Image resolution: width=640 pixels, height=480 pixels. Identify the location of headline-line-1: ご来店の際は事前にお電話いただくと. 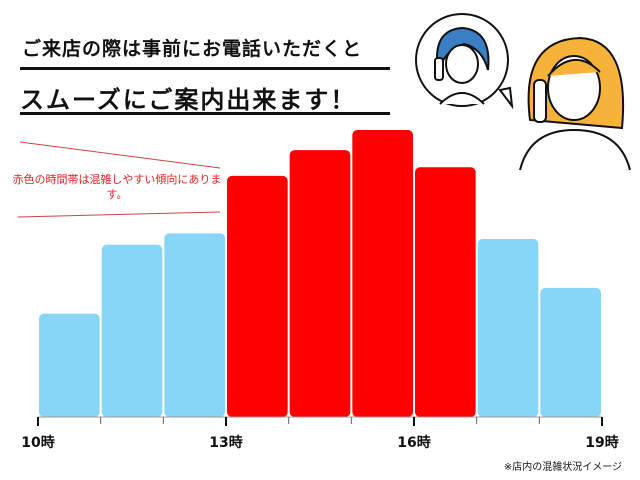
(192, 49).